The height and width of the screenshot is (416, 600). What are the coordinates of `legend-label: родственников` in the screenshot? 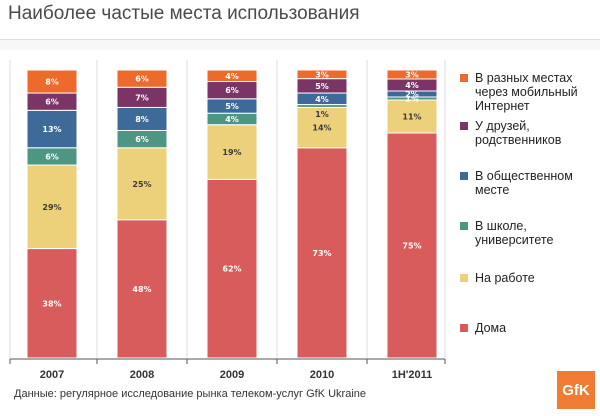 It's located at (518, 140).